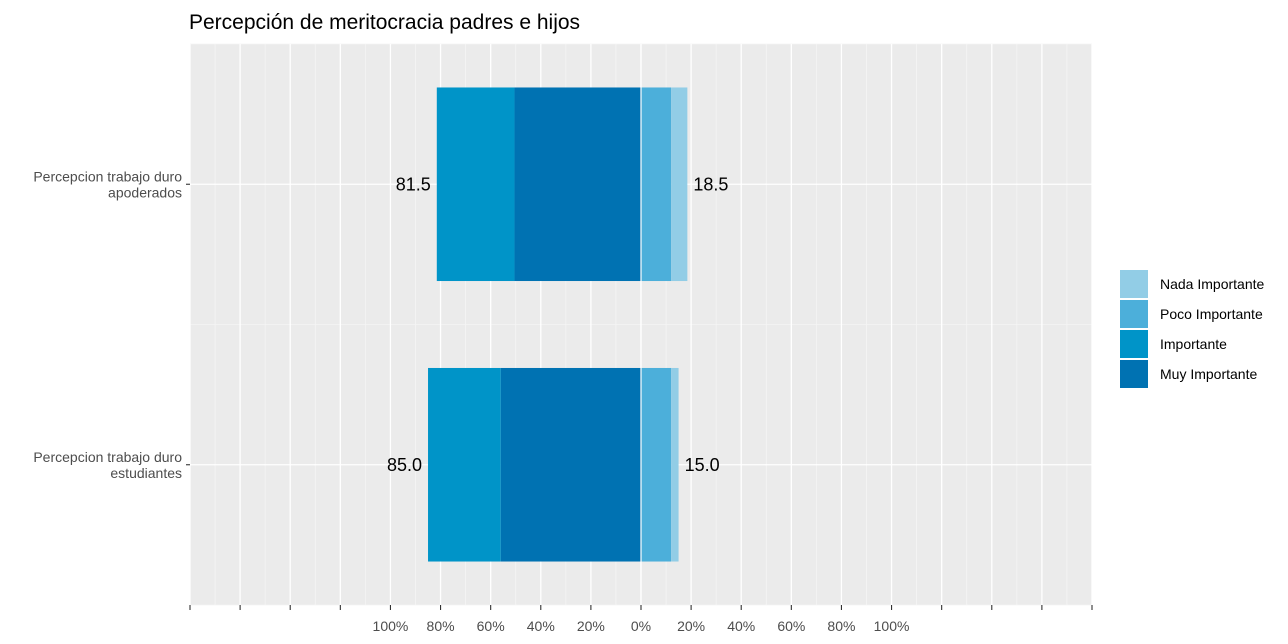 The height and width of the screenshot is (644, 1288). Describe the element at coordinates (702, 465) in the screenshot. I see `total-label-positive: 15.0` at that location.